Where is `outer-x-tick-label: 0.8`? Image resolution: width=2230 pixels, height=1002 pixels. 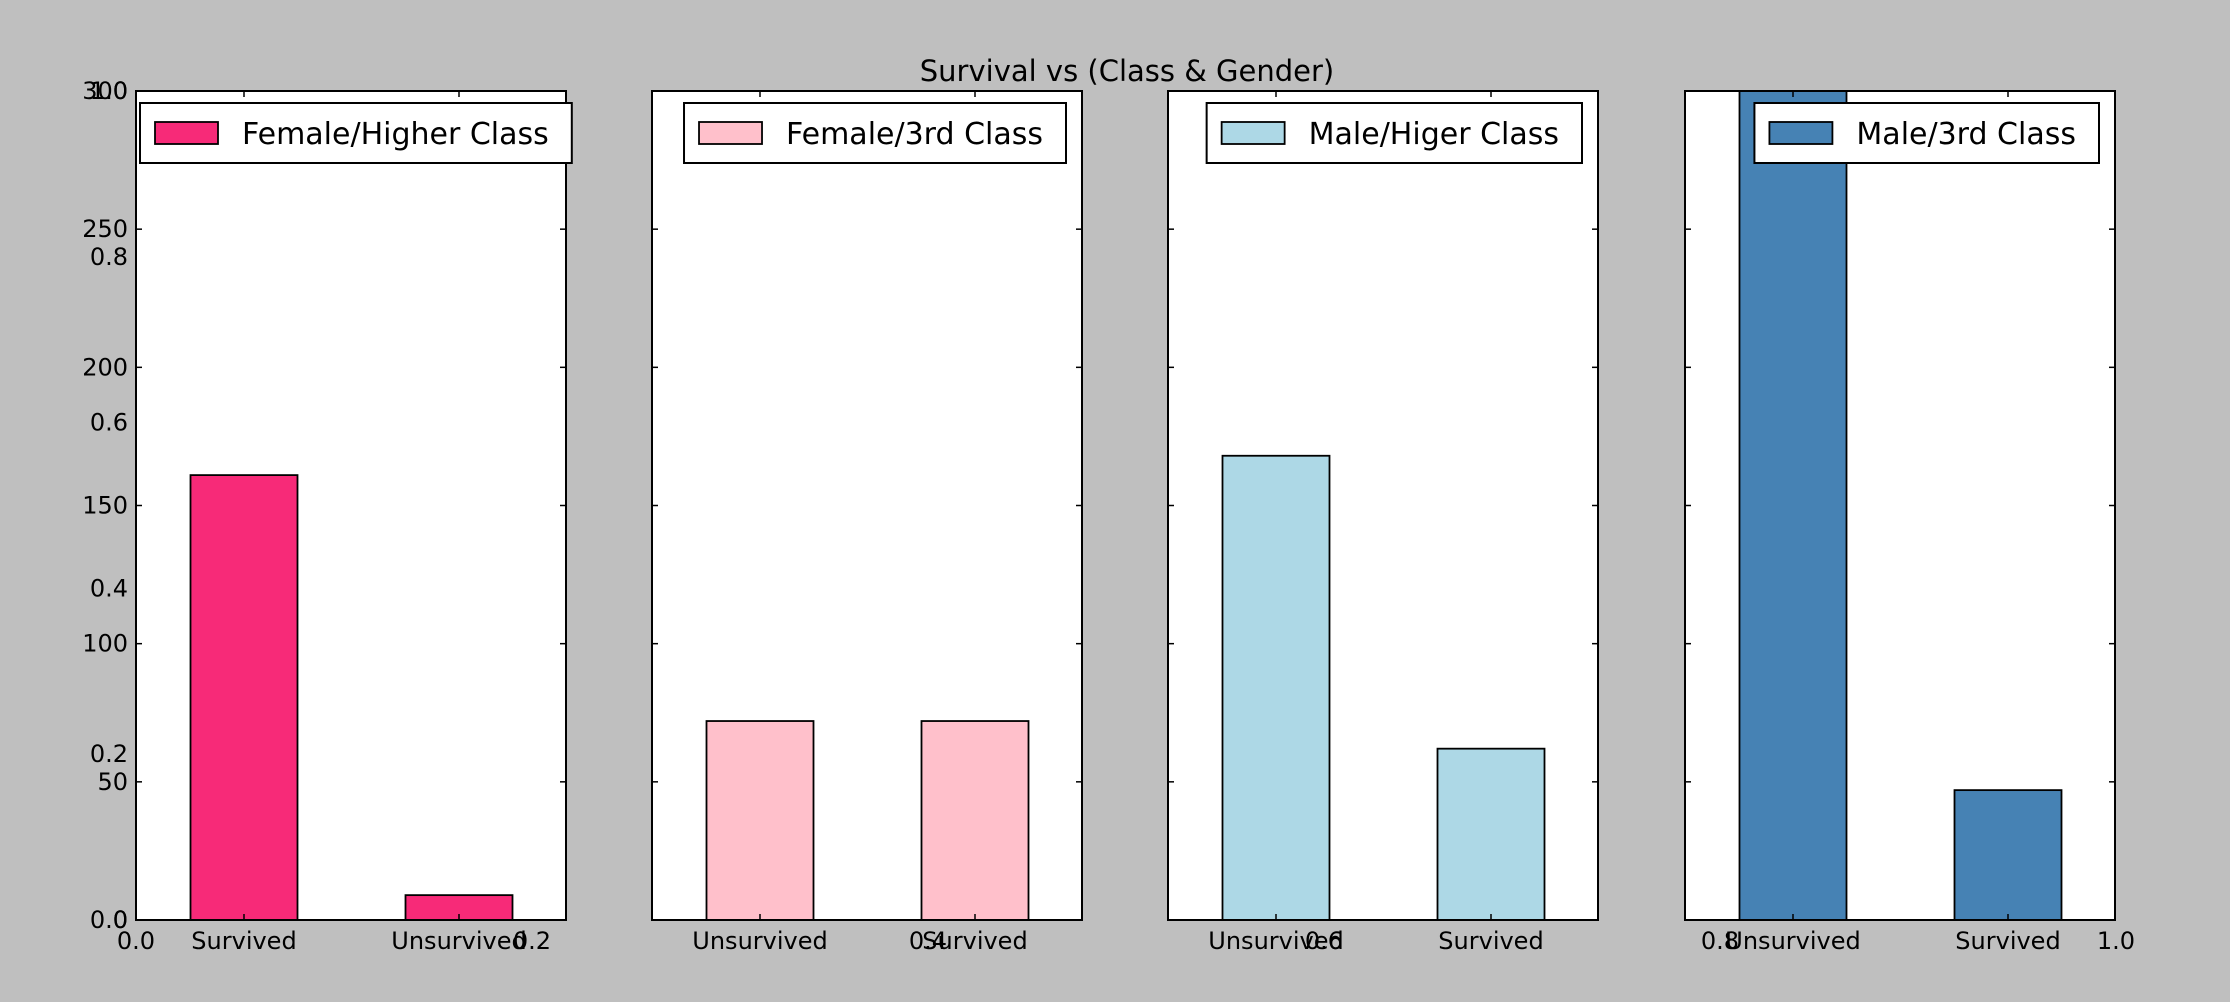
outer-x-tick-label: 0.8 is located at coordinates (1720, 941).